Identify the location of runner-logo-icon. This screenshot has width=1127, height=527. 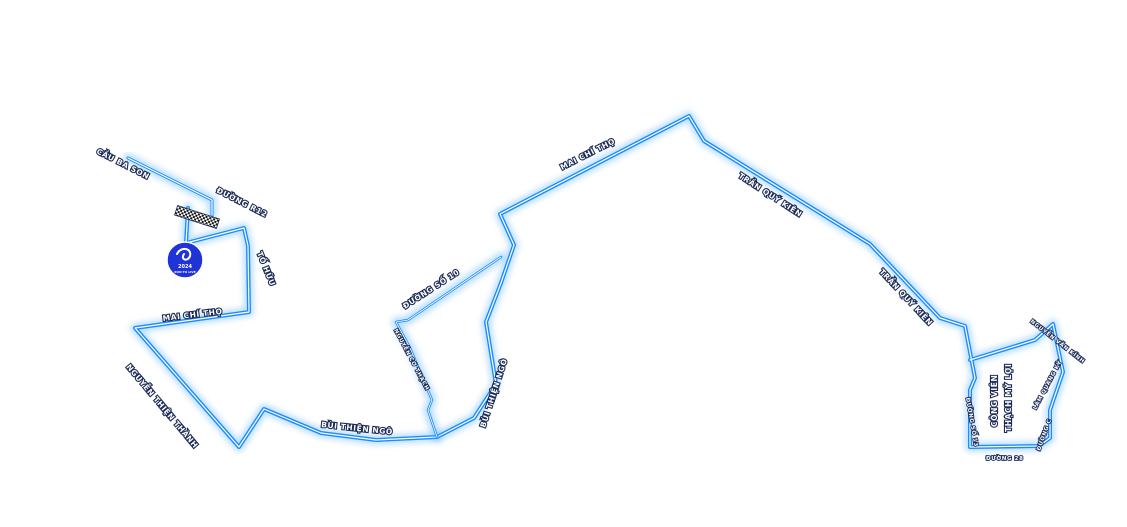
(184, 254).